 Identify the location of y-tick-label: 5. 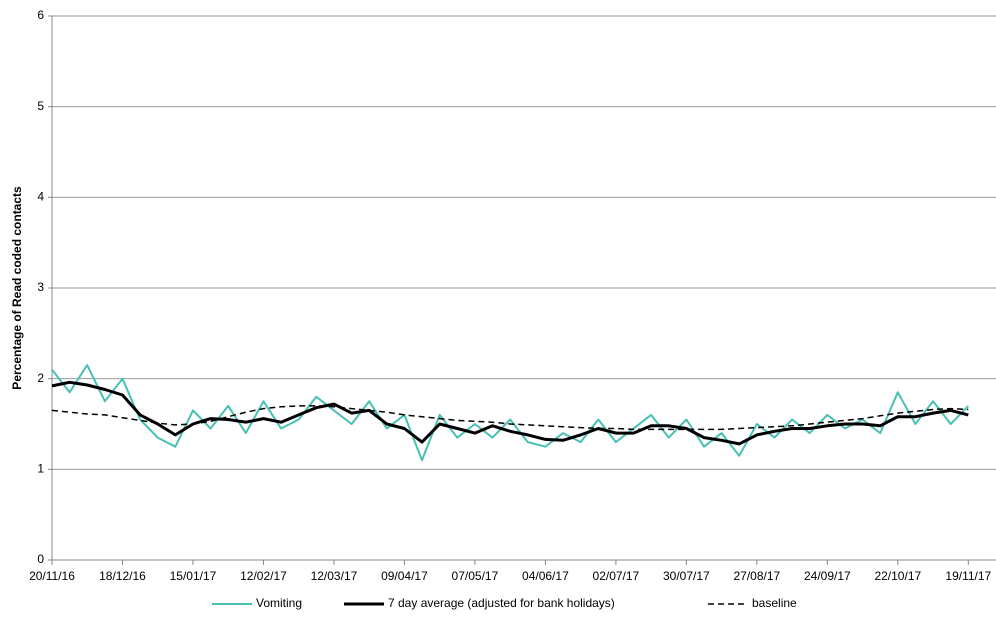
(40, 106).